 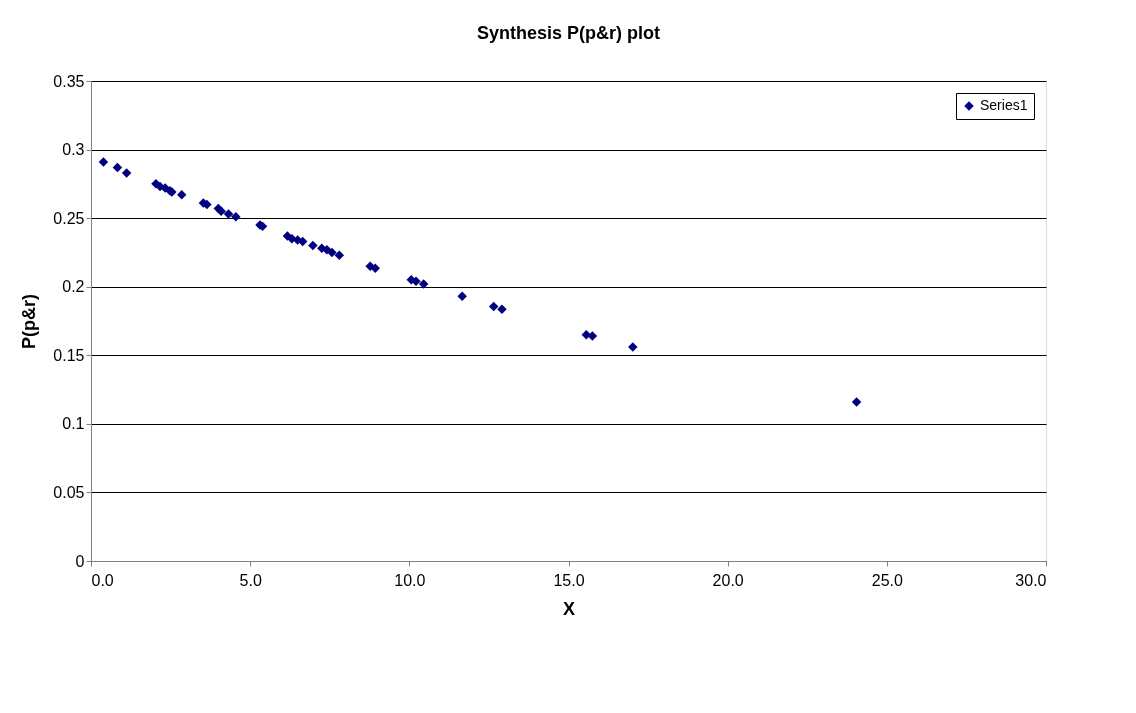 I want to click on x-tick-label: 25.0, so click(x=887, y=580).